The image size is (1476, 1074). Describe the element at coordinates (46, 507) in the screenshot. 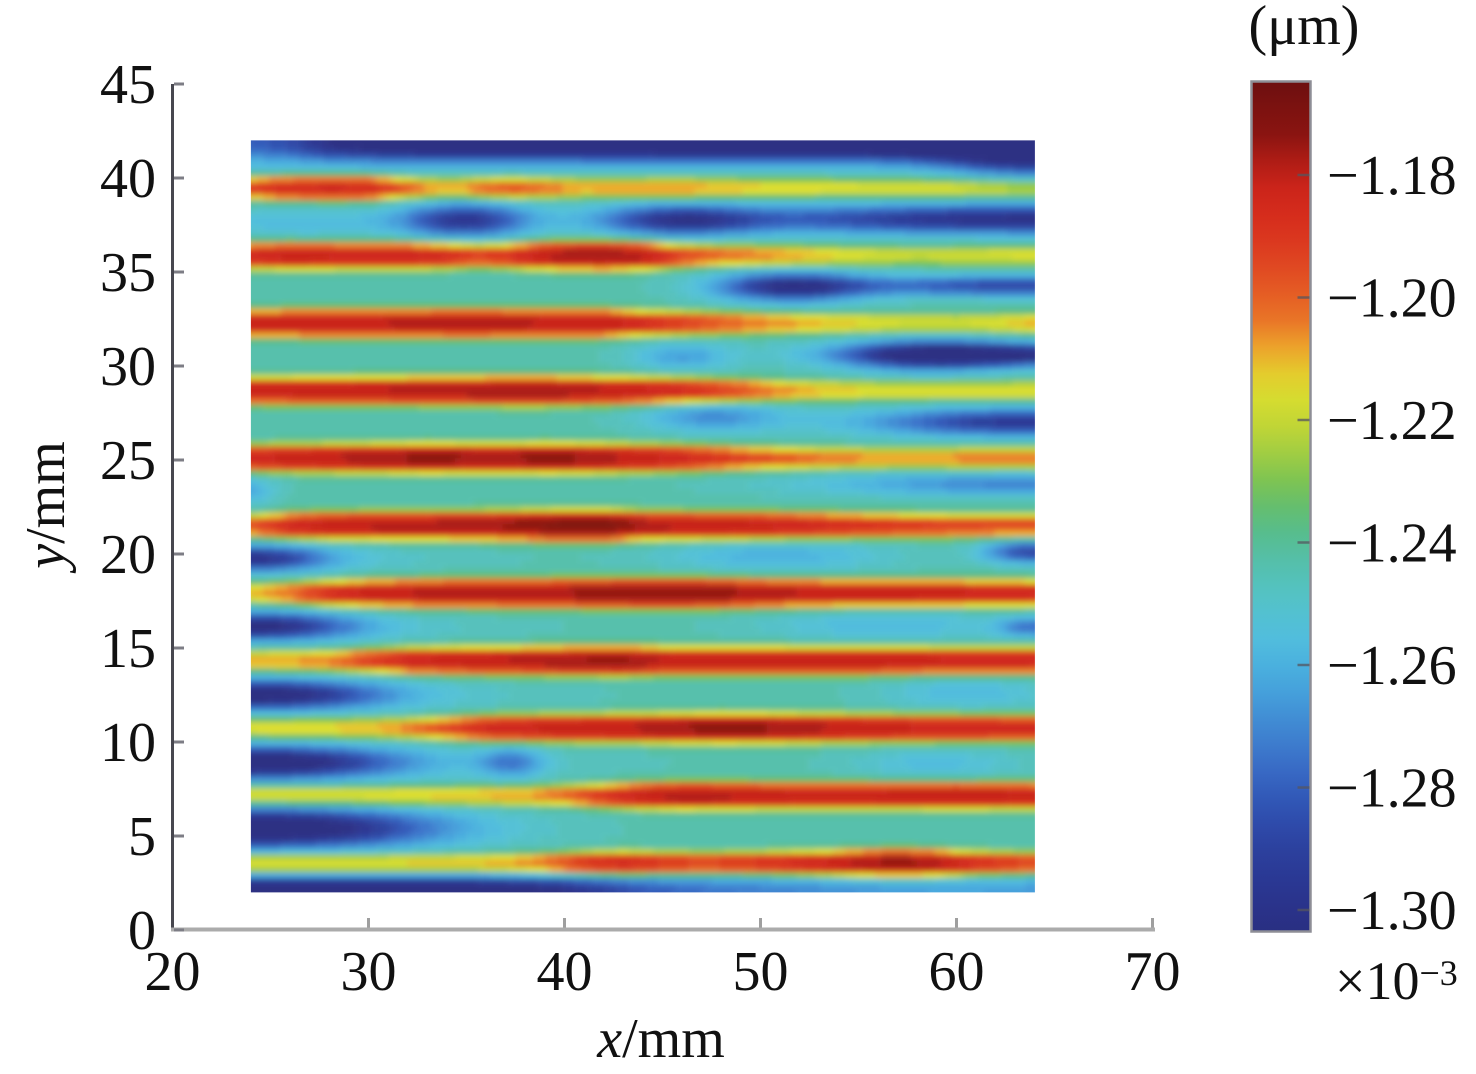

I see `svg-text: y/mm` at that location.